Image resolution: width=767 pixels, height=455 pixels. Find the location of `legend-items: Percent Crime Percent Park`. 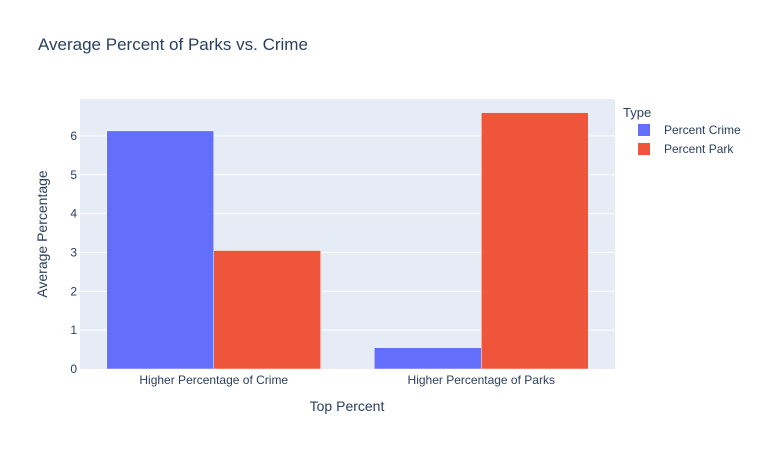

legend-items: Percent Crime Percent Park is located at coordinates (689, 139).